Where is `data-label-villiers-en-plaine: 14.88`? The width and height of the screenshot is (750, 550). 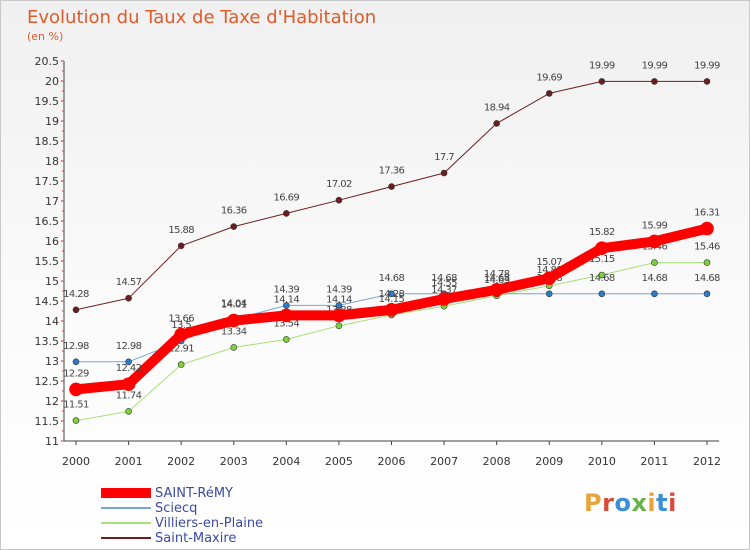
data-label-villiers-en-plaine: 14.88 is located at coordinates (549, 270).